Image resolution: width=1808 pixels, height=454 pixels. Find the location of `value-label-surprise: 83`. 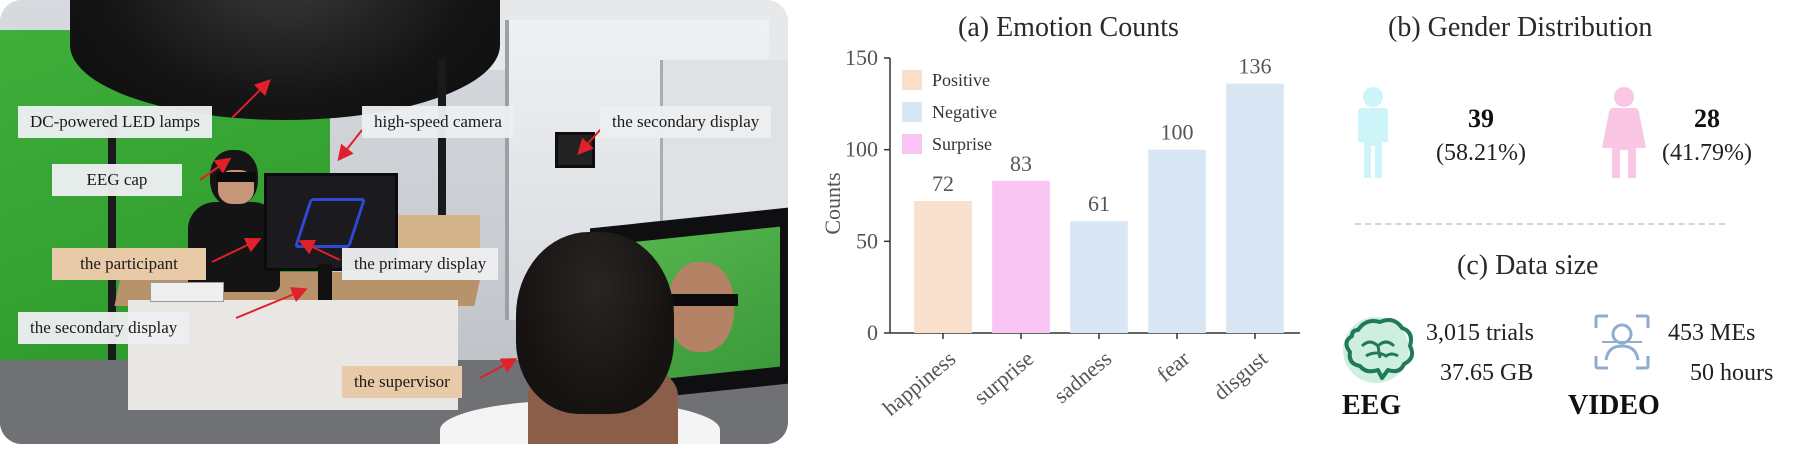

value-label-surprise: 83 is located at coordinates (1021, 163).